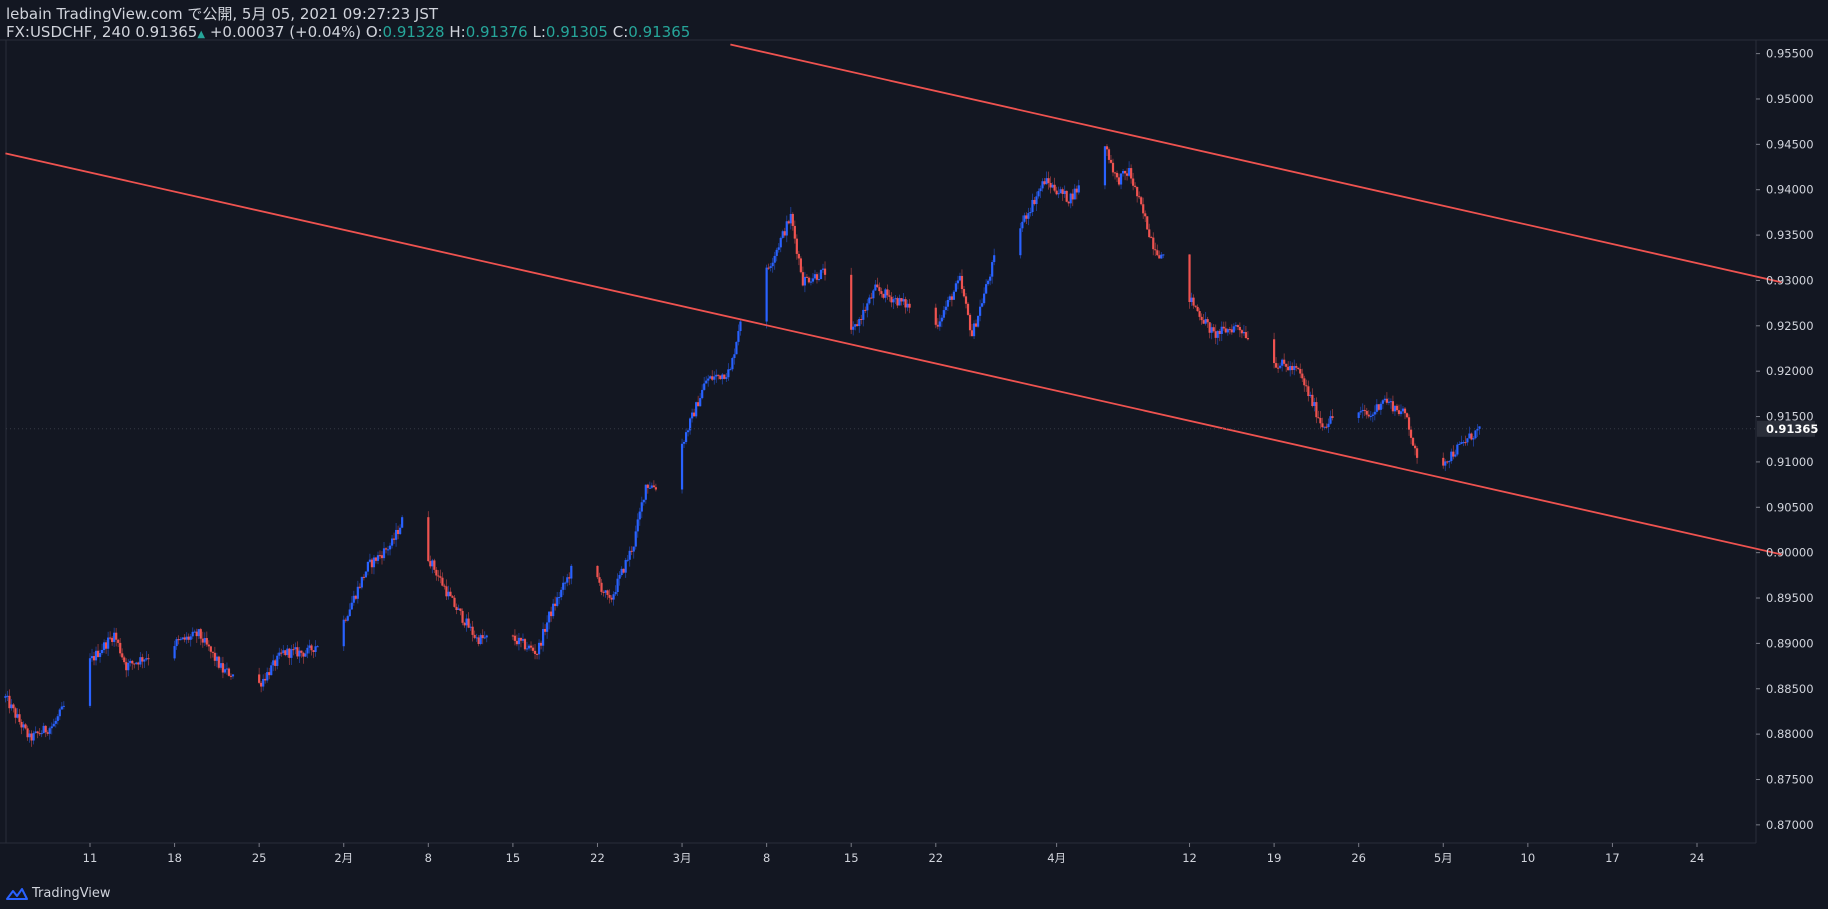 The image size is (1828, 909). What do you see at coordinates (894, 854) in the screenshot?
I see `time-axis: 11 18 25 2月 8 15 22 3月 8 15 22 4月 12 19 26 5月 10 17 24` at bounding box center [894, 854].